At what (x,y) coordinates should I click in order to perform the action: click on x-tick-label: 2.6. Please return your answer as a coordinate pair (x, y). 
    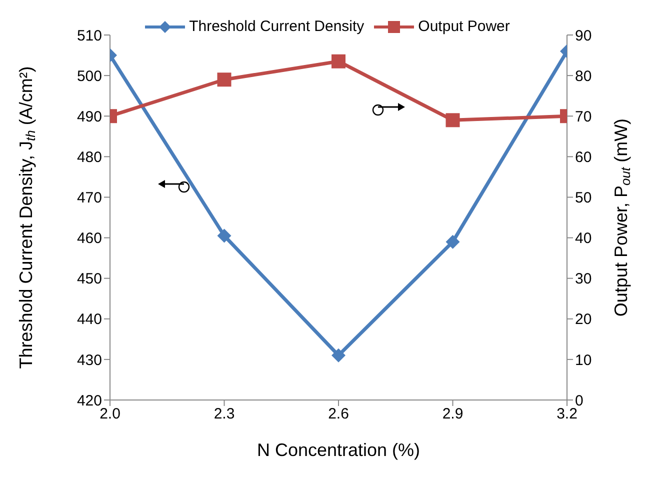
    Looking at the image, I should click on (338, 414).